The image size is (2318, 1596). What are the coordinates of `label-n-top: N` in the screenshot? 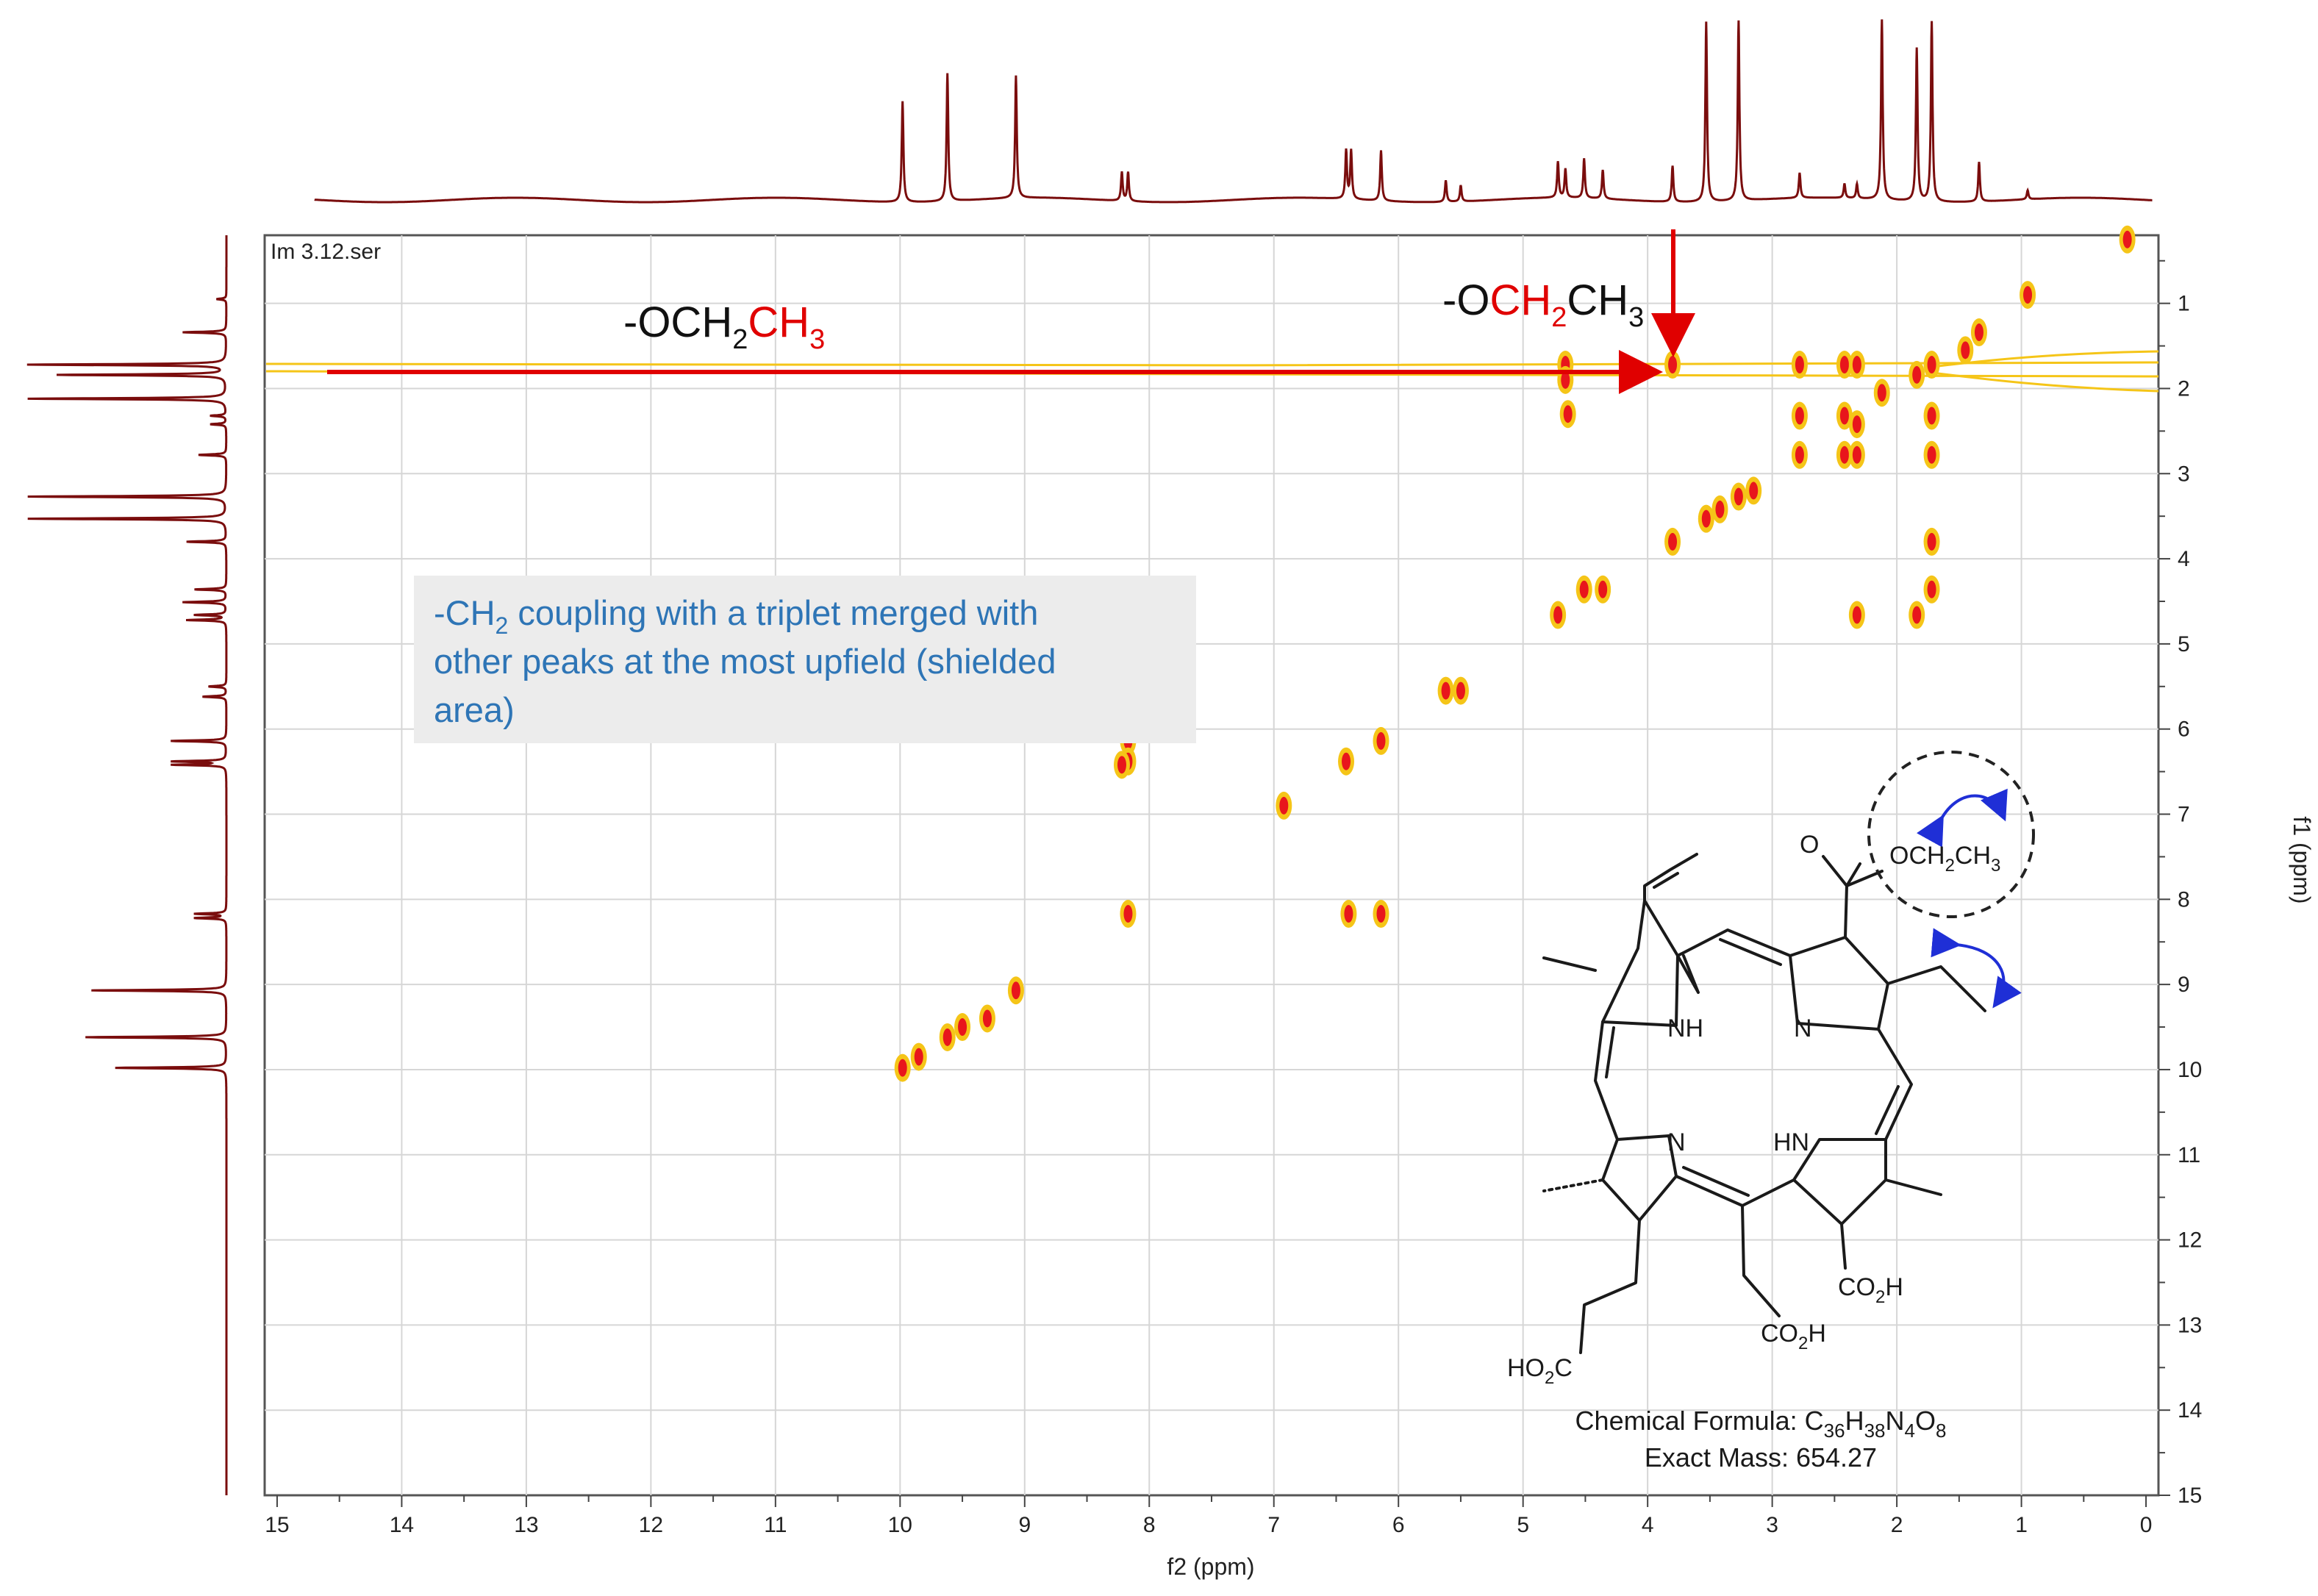 It's located at (1803, 1028).